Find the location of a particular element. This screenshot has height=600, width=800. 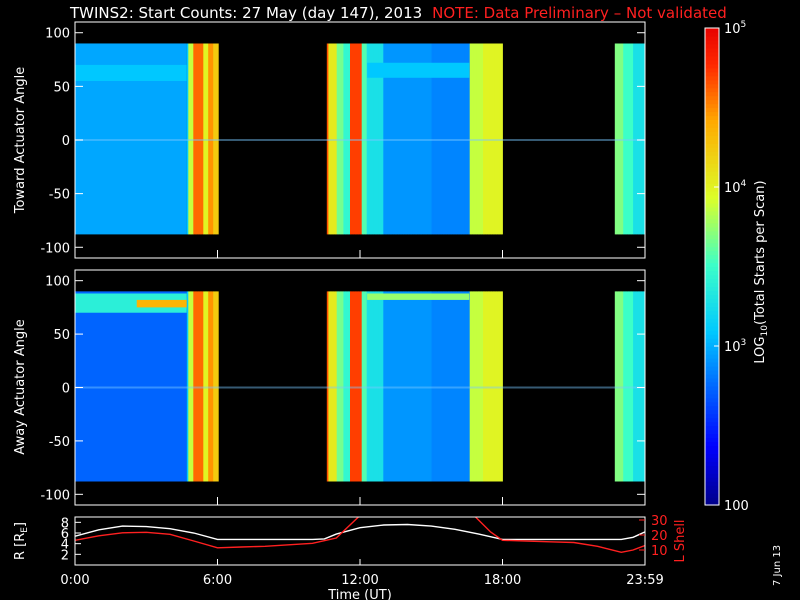

colorbar-tick-base: 100 is located at coordinates (736, 506).